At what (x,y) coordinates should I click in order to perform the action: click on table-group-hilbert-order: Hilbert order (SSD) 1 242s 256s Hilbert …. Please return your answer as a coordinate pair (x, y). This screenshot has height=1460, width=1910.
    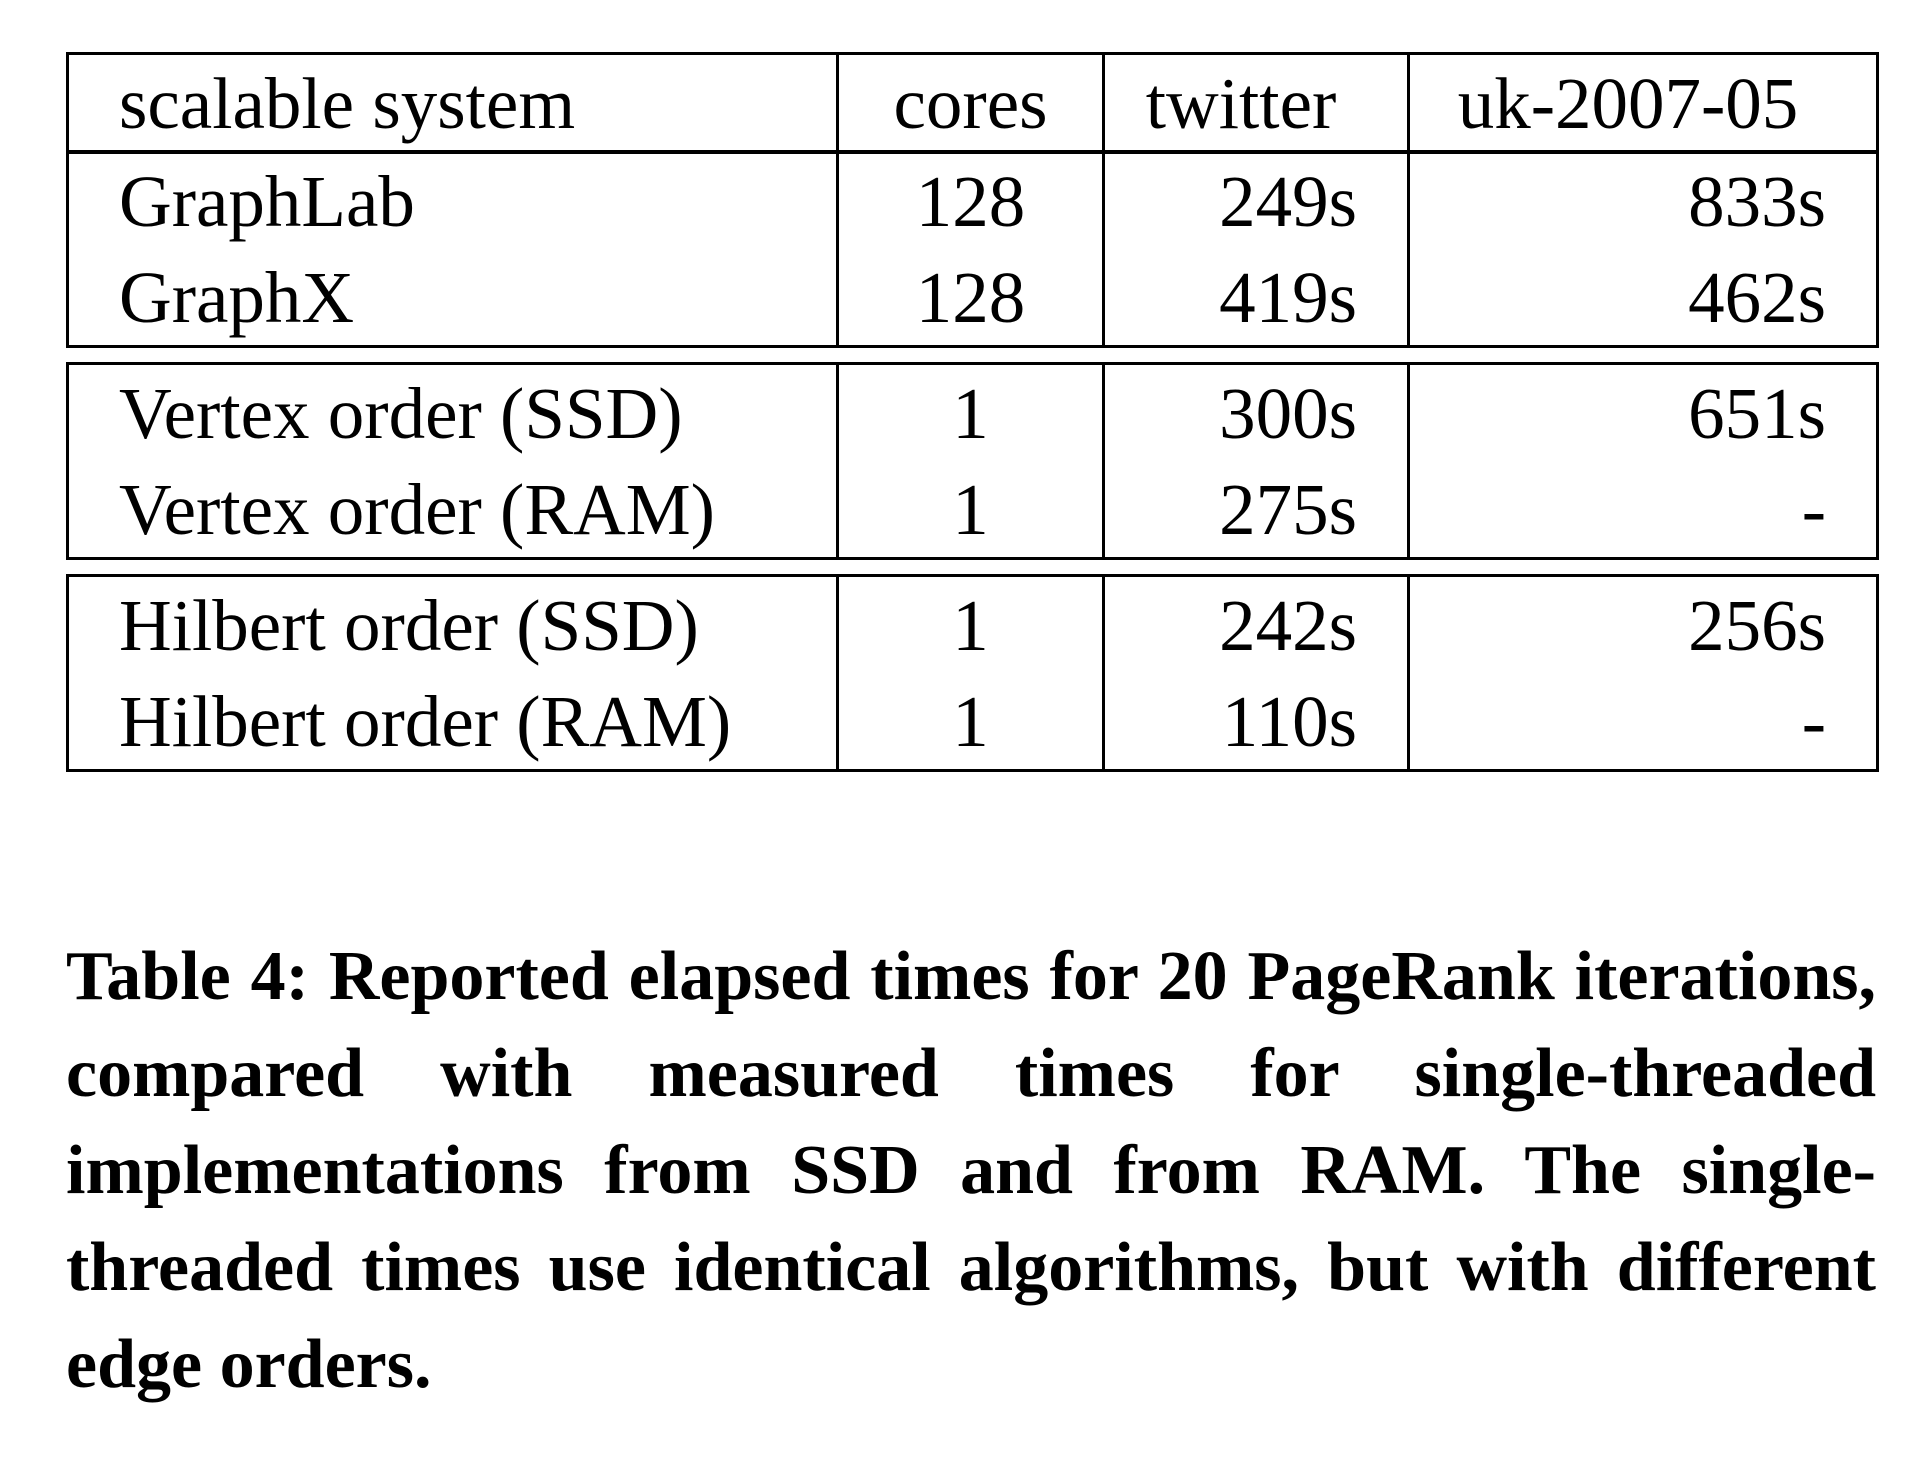
    Looking at the image, I should click on (972, 673).